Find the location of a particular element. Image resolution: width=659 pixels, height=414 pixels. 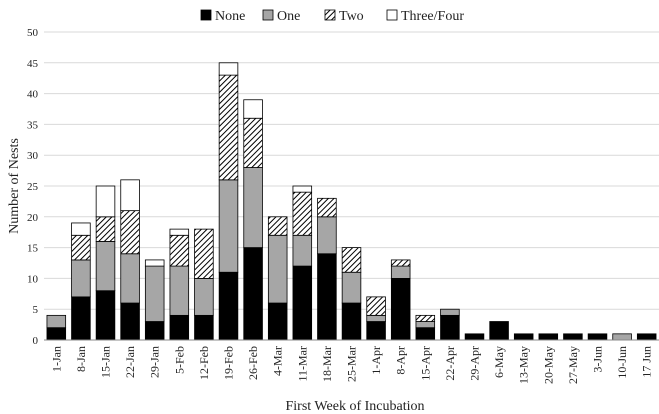

x-tick-label: 22-Apr is located at coordinates (450, 363).